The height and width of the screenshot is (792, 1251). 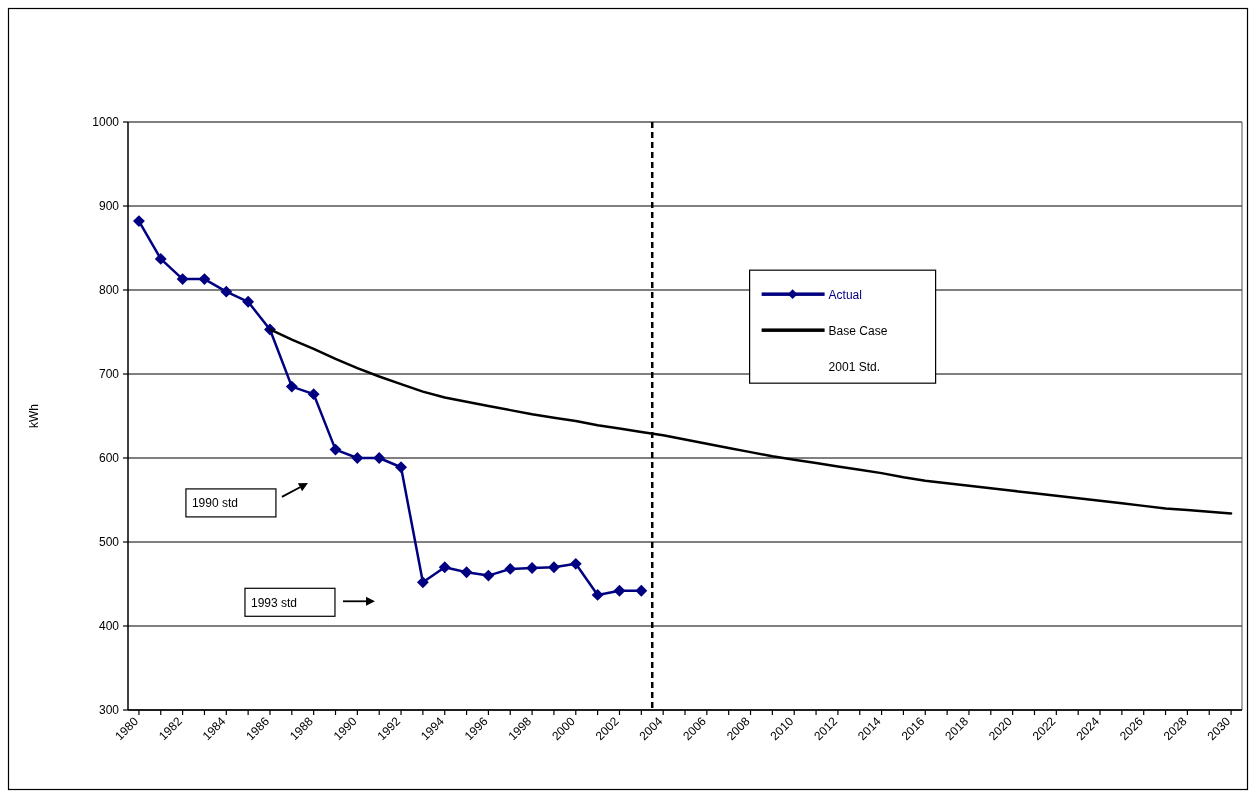 I want to click on y-tick-label: 300, so click(x=109, y=710).